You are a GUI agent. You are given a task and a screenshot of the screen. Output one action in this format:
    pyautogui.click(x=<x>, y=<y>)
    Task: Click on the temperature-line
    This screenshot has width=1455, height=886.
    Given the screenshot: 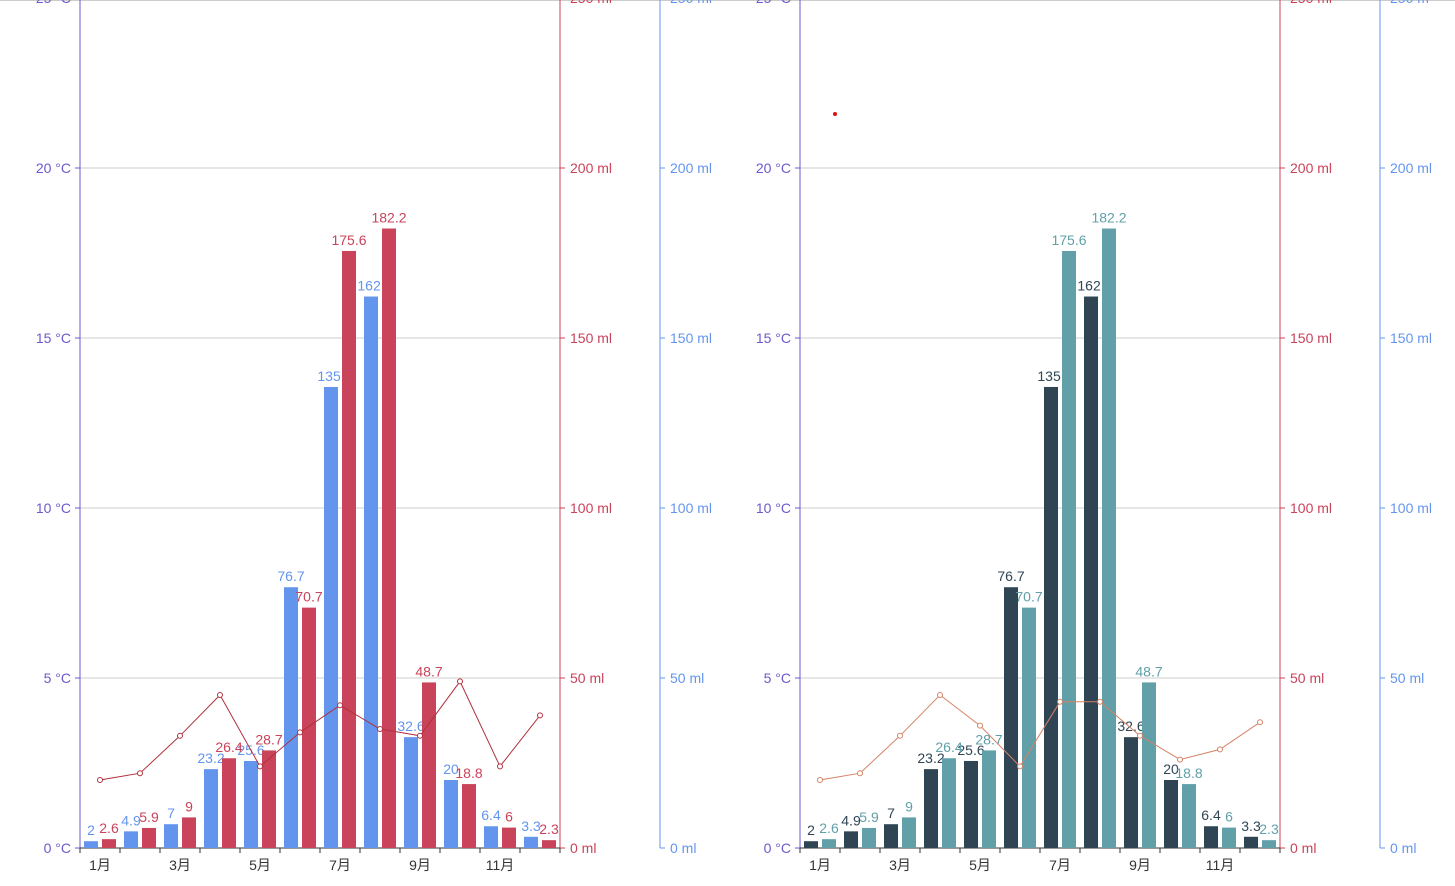 What is the action you would take?
    pyautogui.click(x=320, y=730)
    